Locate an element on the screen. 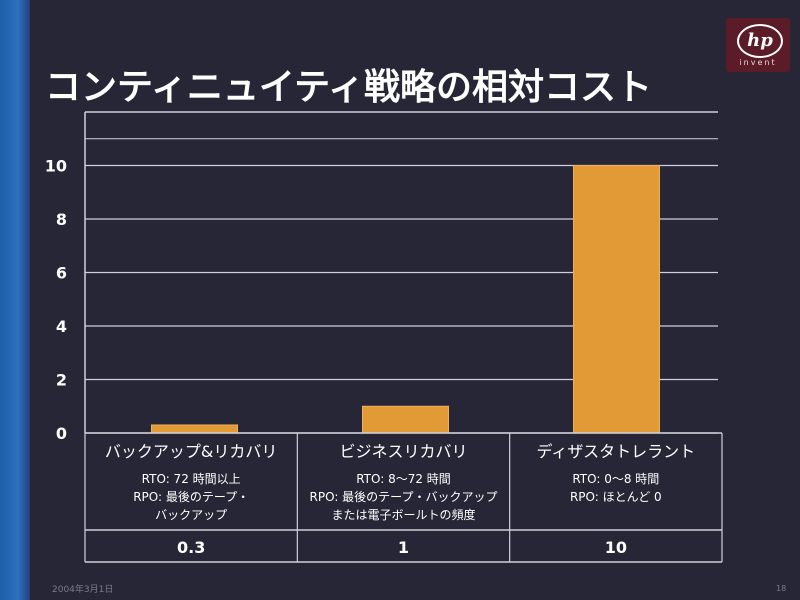  y-tick-label: 6 is located at coordinates (61, 273).